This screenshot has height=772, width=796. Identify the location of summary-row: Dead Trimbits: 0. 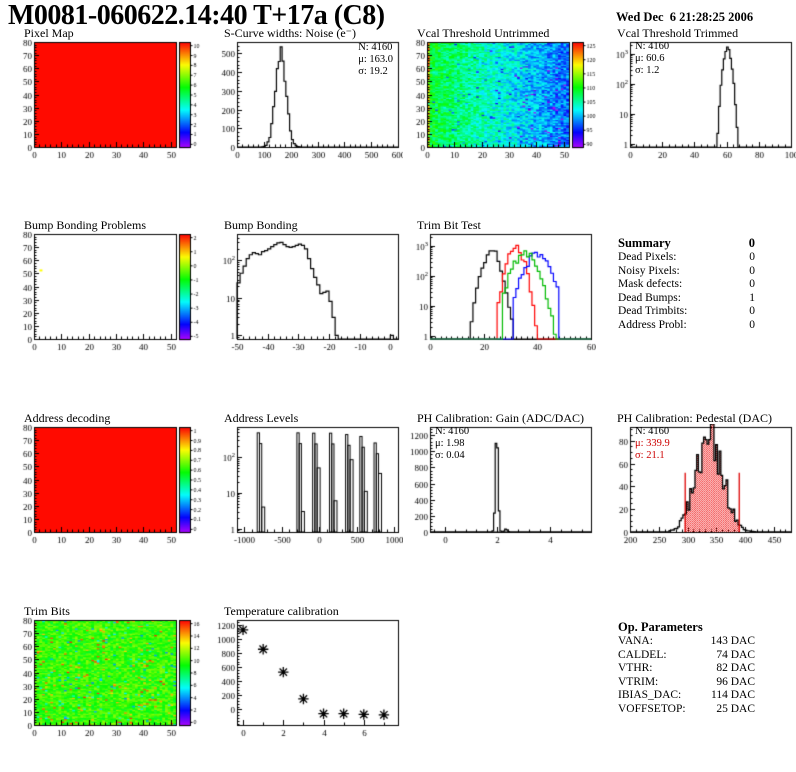
(686, 312).